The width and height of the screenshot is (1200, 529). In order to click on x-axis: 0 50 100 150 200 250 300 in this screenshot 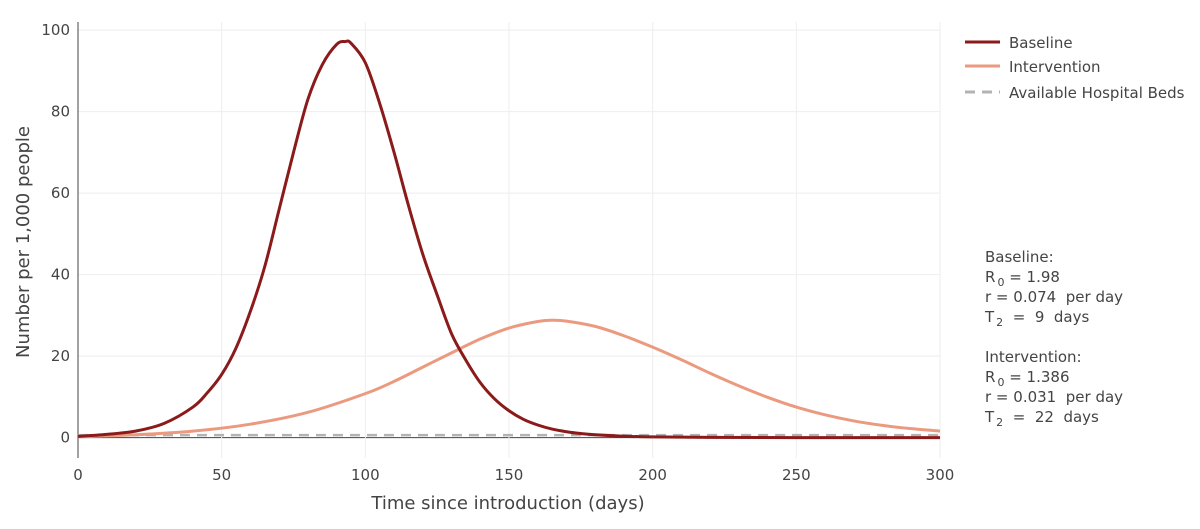, I will do `click(513, 475)`.